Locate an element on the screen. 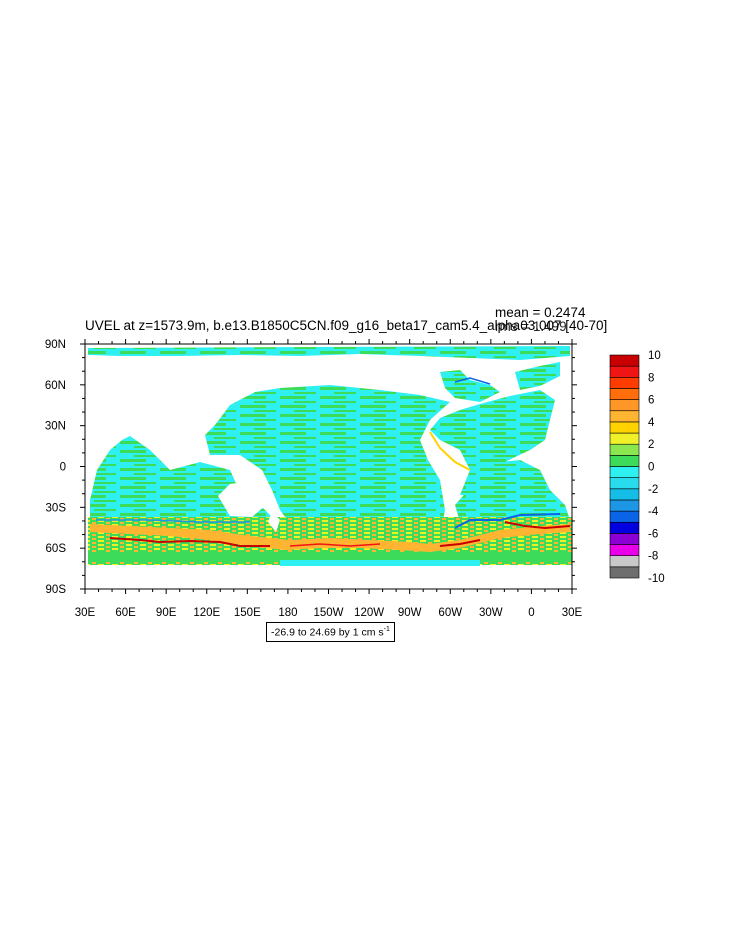 The width and height of the screenshot is (733, 945). x-tick-label: 120W is located at coordinates (369, 613).